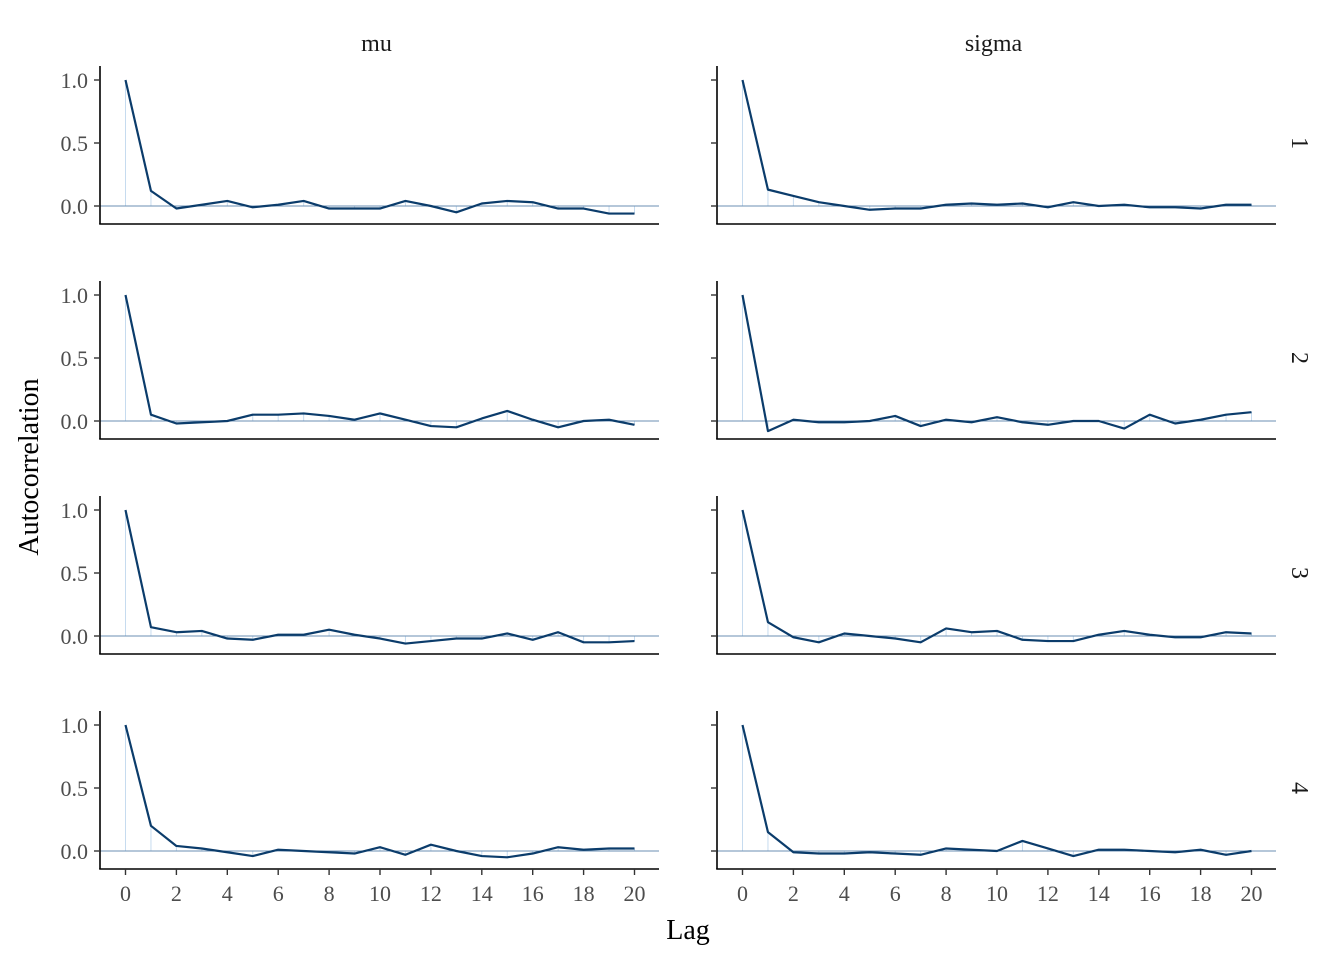 Image resolution: width=1344 pixels, height=960 pixels. I want to click on facet-label-sigma: sigma, so click(994, 44).